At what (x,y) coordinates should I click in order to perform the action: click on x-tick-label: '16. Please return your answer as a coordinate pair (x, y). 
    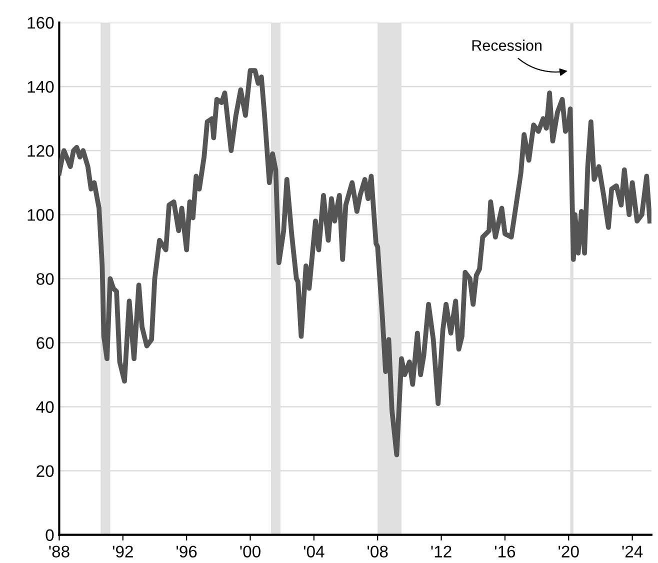
    Looking at the image, I should click on (505, 552).